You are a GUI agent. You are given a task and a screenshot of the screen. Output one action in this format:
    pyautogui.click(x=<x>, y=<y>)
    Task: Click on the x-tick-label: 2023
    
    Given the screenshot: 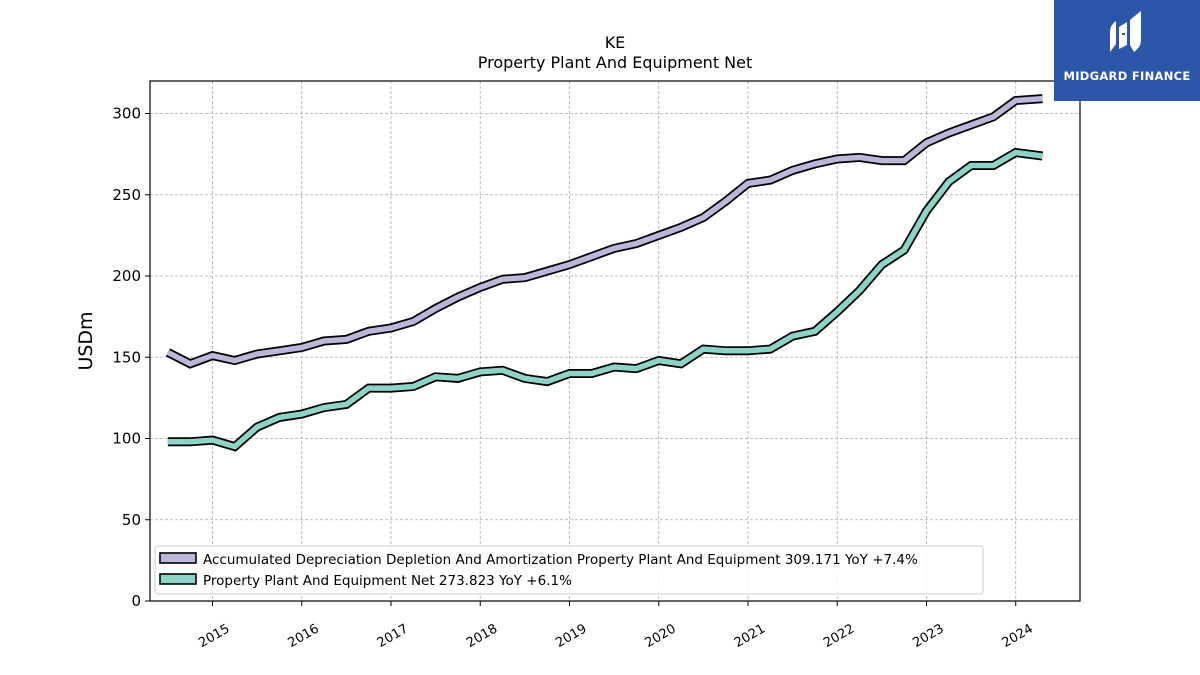 What is the action you would take?
    pyautogui.click(x=928, y=636)
    